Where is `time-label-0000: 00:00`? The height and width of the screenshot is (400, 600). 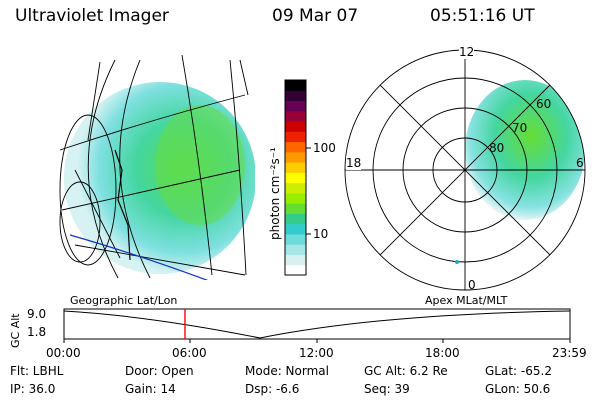 time-label-0000: 00:00 is located at coordinates (63, 353).